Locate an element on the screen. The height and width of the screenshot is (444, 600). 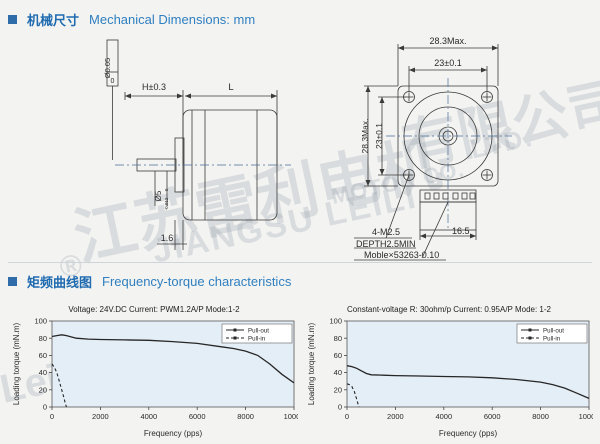
dim-outer-width-label: 28.3Max. is located at coordinates (447, 41).